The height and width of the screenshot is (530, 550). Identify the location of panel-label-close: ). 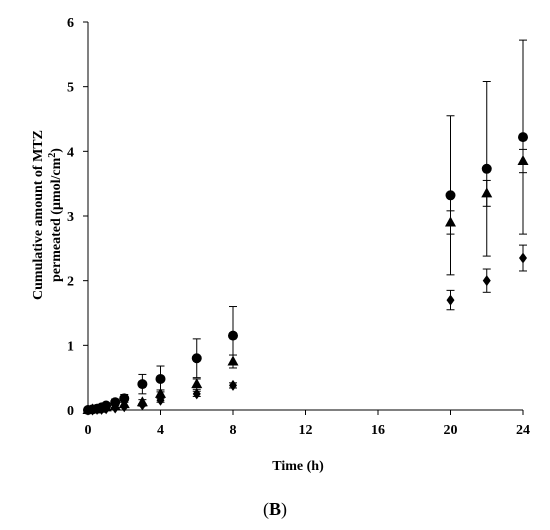
(284, 509).